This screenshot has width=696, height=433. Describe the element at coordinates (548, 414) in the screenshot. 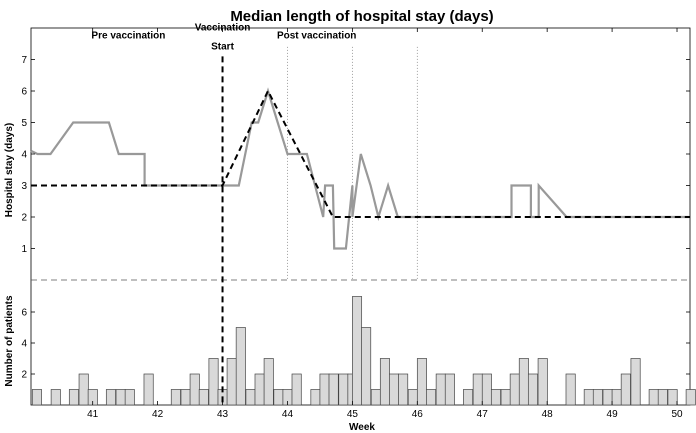

I see `x-tick-label: 48` at that location.